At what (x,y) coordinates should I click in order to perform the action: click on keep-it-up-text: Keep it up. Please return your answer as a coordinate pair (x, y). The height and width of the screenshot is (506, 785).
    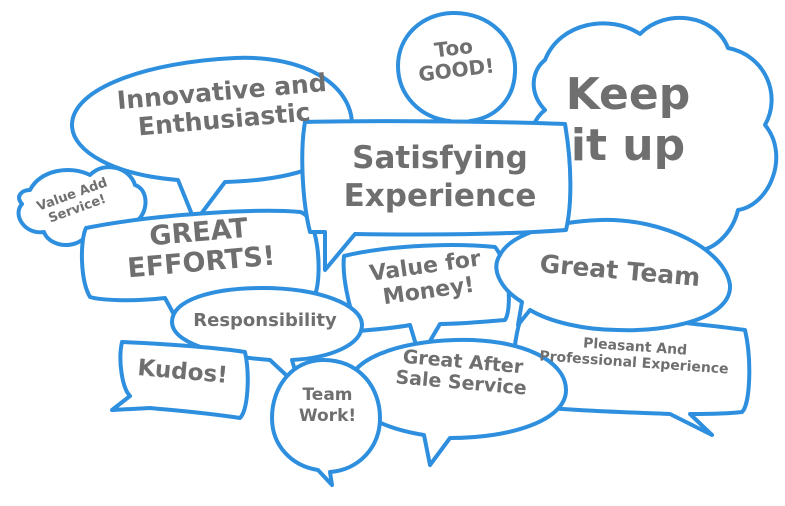
    Looking at the image, I should click on (628, 120).